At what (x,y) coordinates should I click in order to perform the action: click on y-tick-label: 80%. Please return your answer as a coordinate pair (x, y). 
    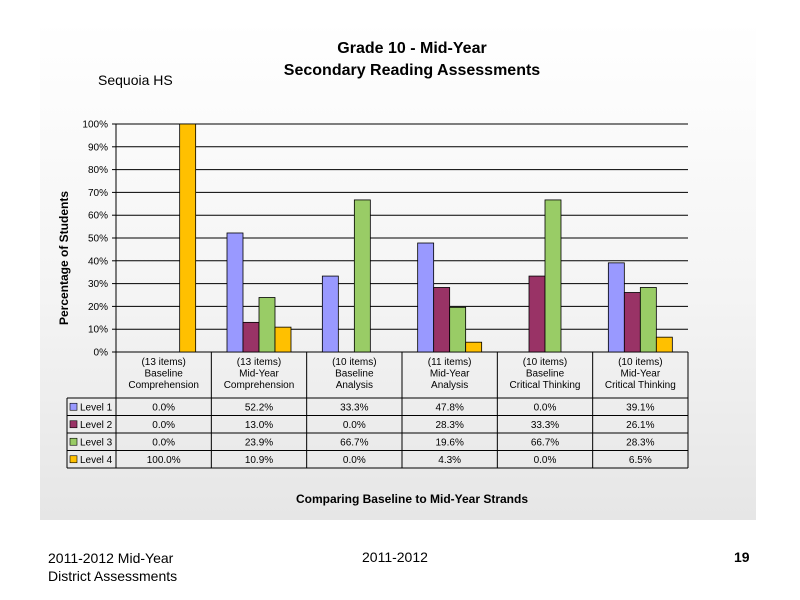
    Looking at the image, I should click on (98, 170).